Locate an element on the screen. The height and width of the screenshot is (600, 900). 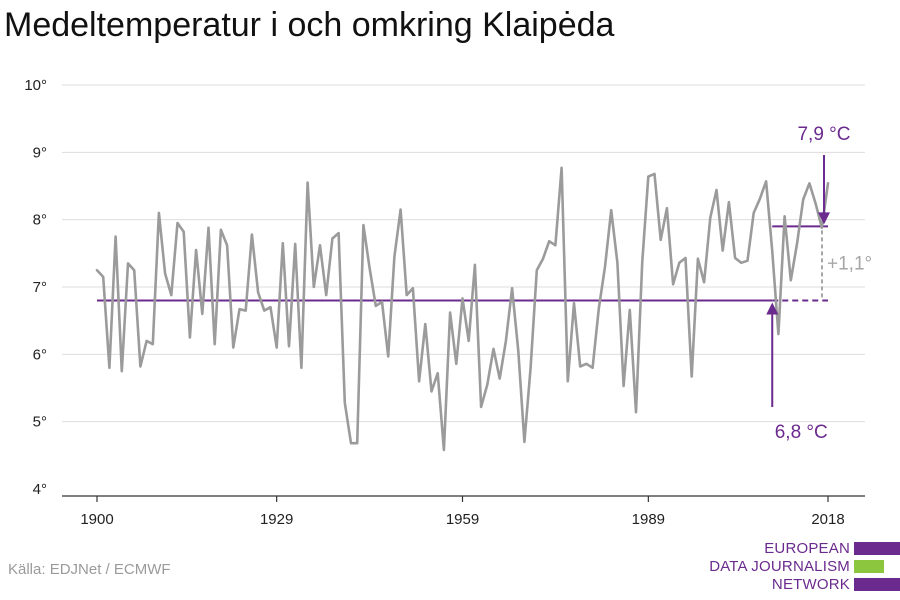
x-tick-label-1900: 1900 is located at coordinates (96, 519).